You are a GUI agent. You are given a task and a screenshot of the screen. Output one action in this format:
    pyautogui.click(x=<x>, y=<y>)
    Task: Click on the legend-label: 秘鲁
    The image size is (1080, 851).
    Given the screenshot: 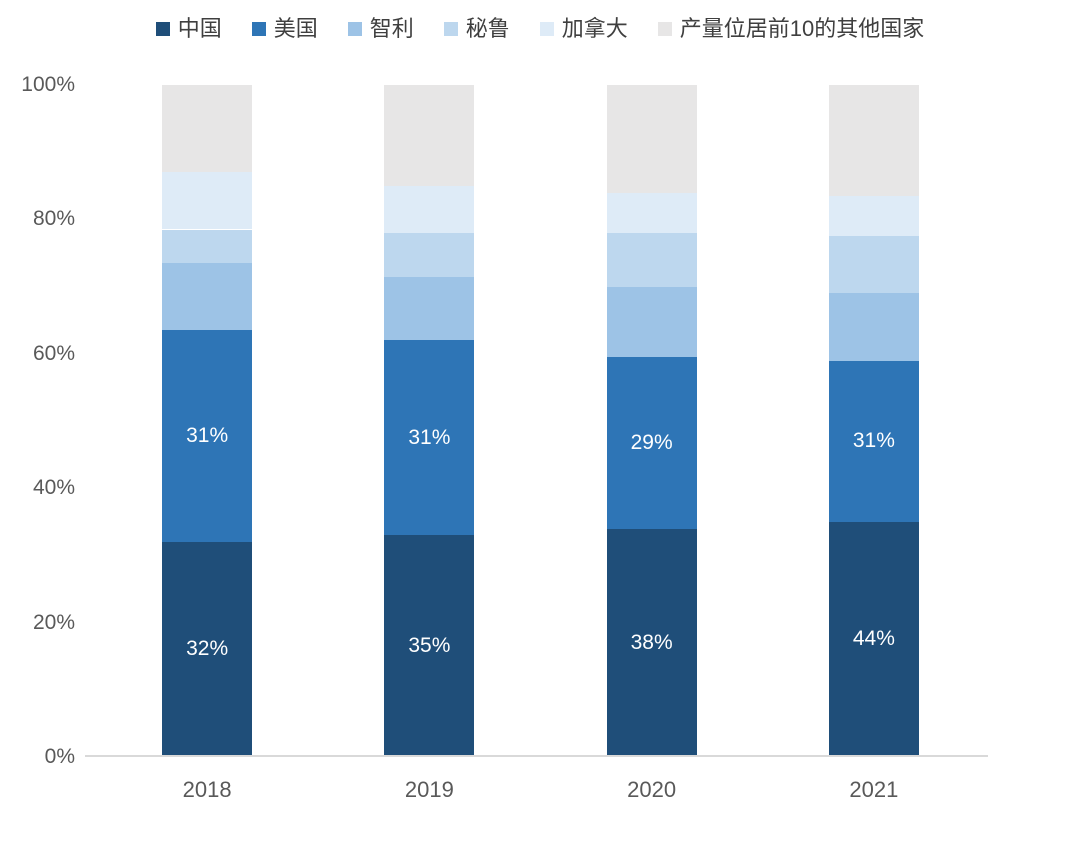 What is the action you would take?
    pyautogui.click(x=487, y=28)
    